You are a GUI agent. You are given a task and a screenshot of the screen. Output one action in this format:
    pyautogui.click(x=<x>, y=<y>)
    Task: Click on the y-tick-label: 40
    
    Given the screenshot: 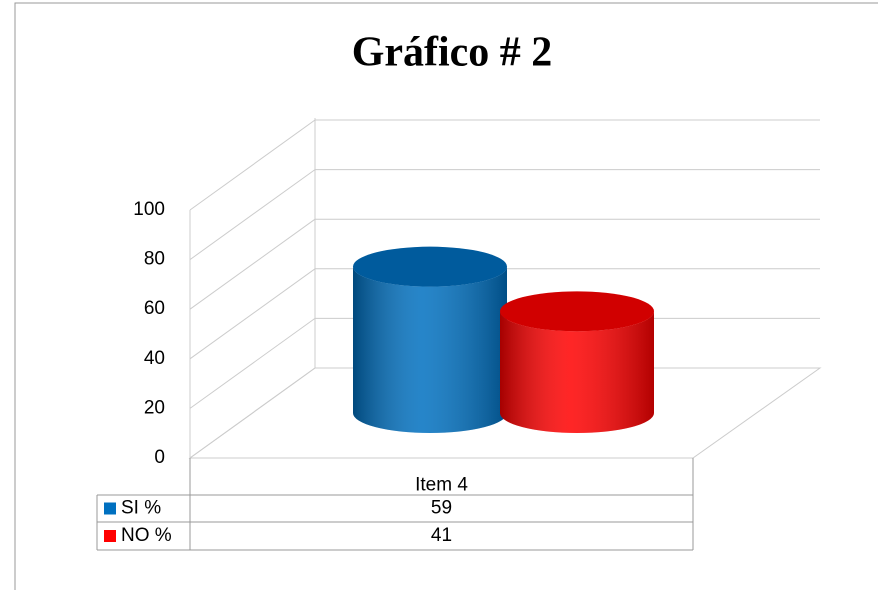 What is the action you would take?
    pyautogui.click(x=154, y=358)
    